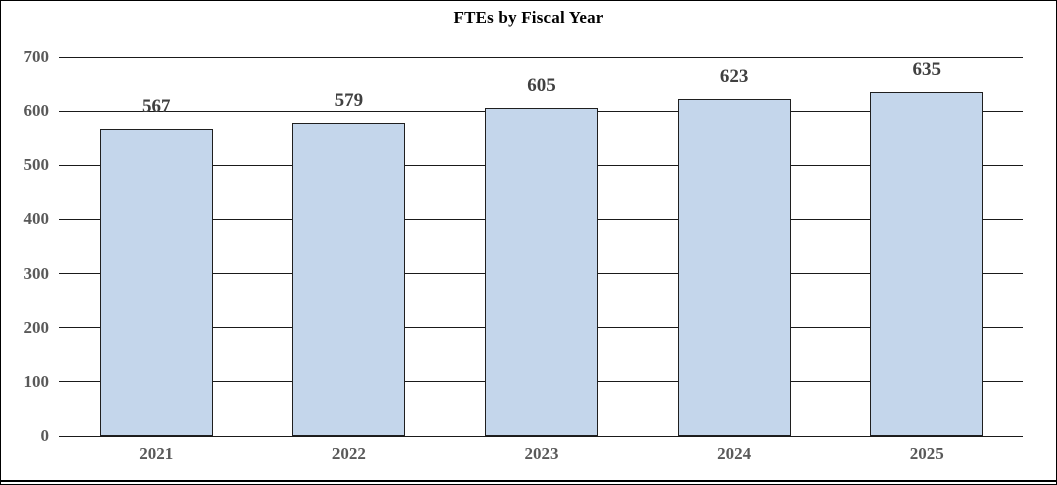 This screenshot has width=1057, height=485. I want to click on y-tick-label-400: 400, so click(36, 219).